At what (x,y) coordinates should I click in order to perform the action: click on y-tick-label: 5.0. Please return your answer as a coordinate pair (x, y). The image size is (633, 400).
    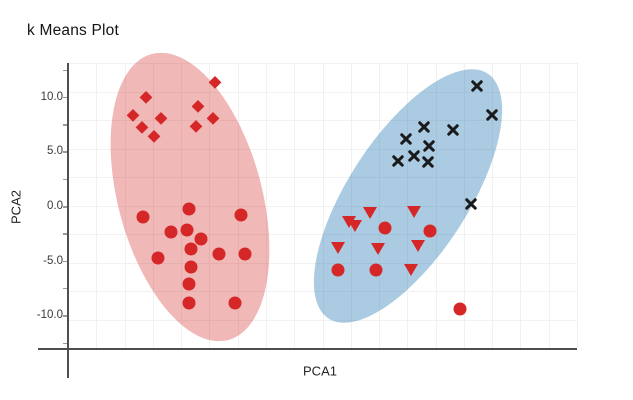
    Looking at the image, I should click on (55, 151).